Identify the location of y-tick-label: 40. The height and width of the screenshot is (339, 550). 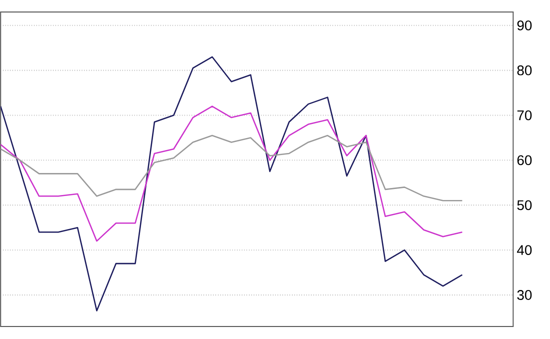
(524, 249).